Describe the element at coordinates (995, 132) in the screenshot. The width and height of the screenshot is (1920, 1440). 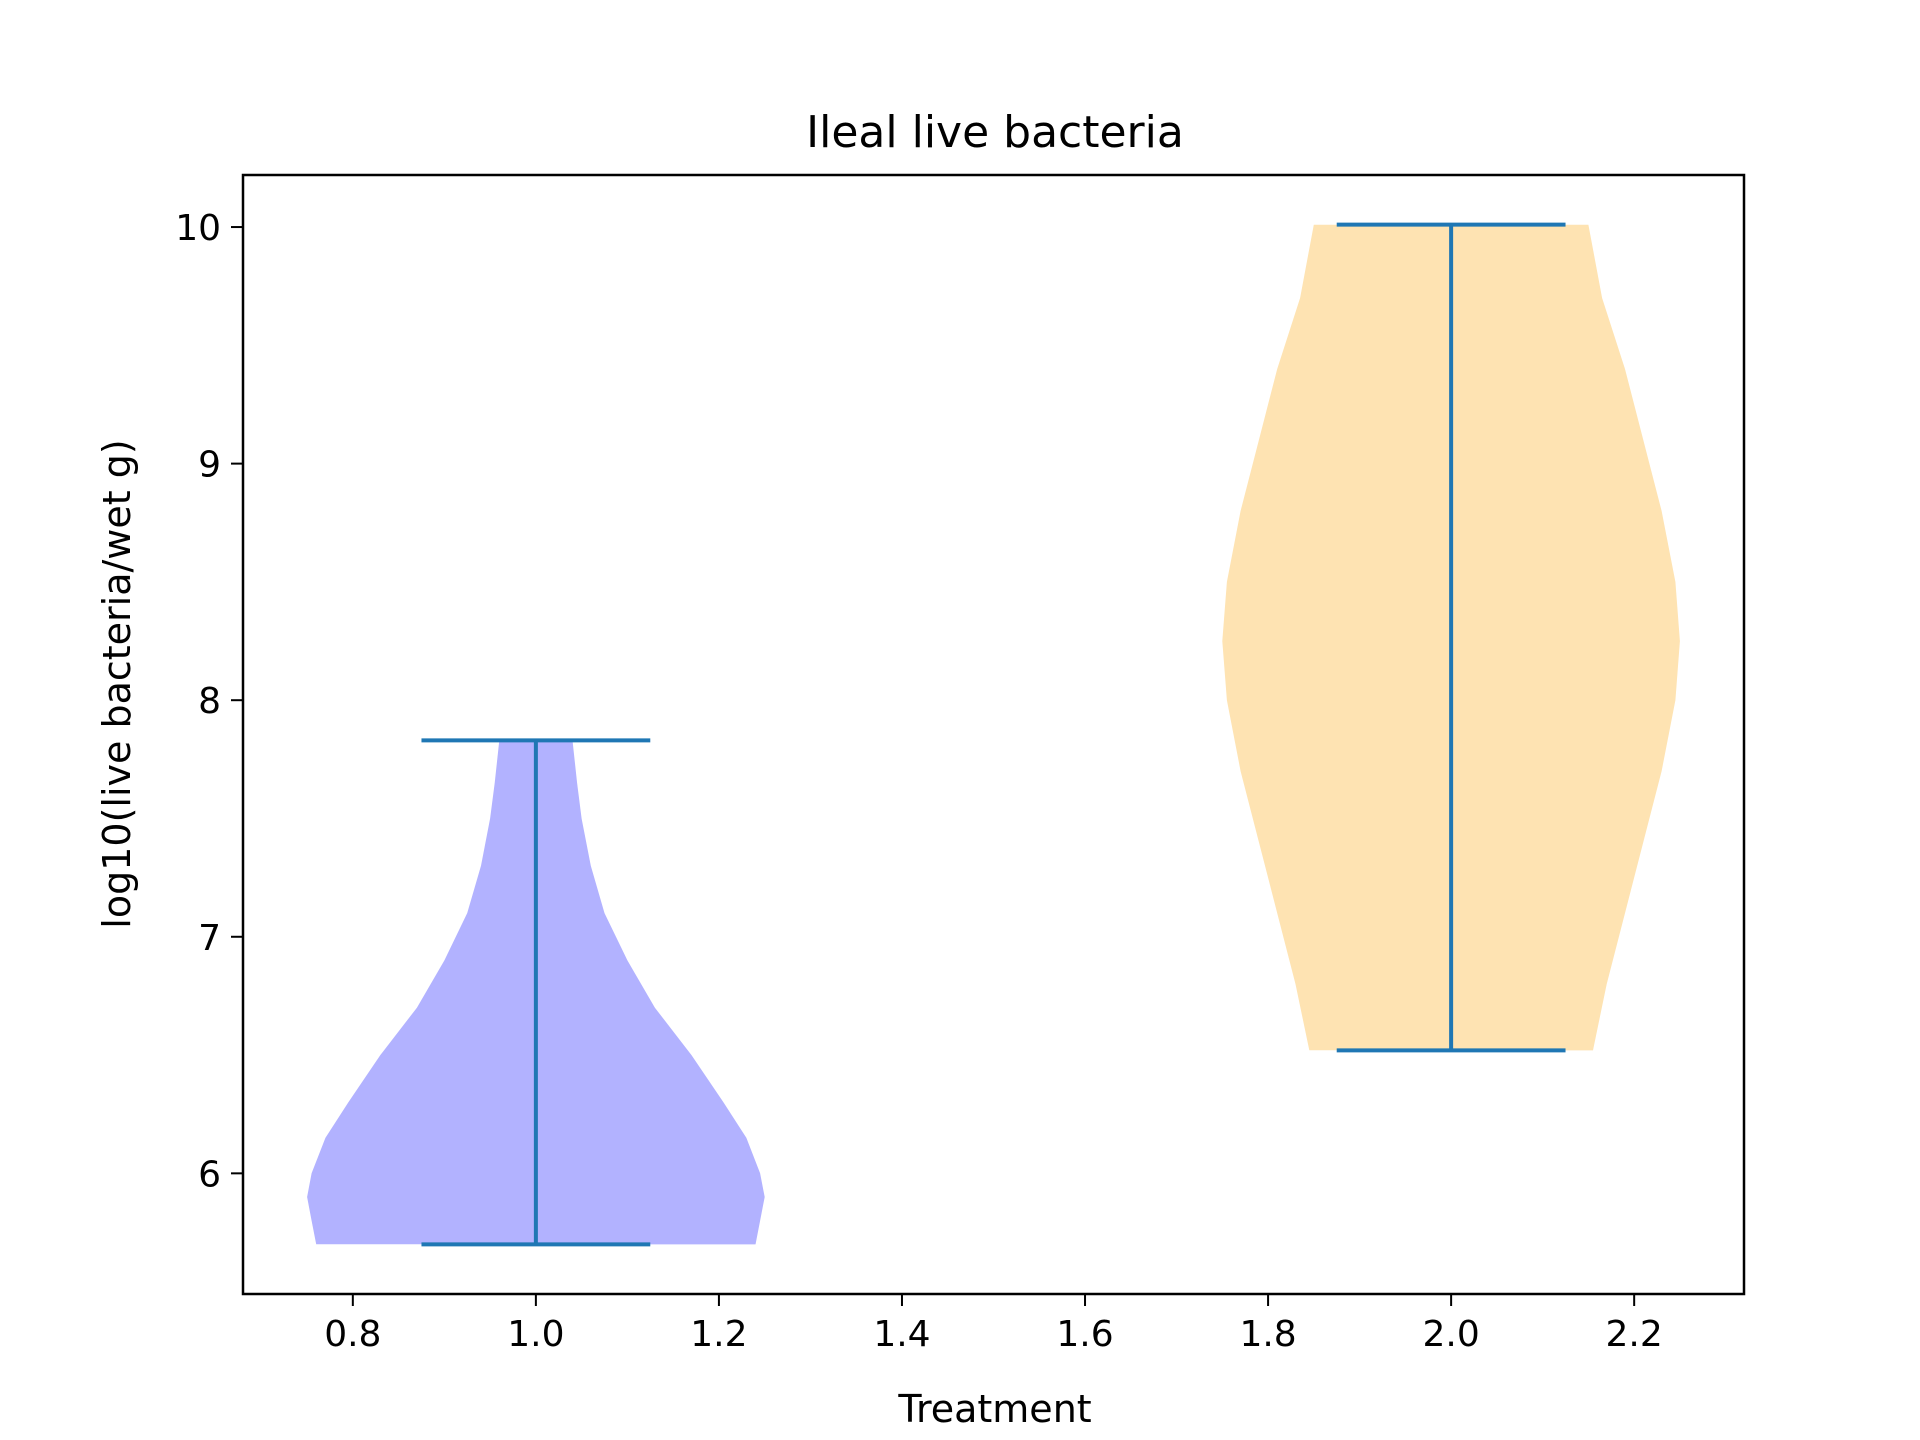
I see `chart-title: Ileal live bacteria` at that location.